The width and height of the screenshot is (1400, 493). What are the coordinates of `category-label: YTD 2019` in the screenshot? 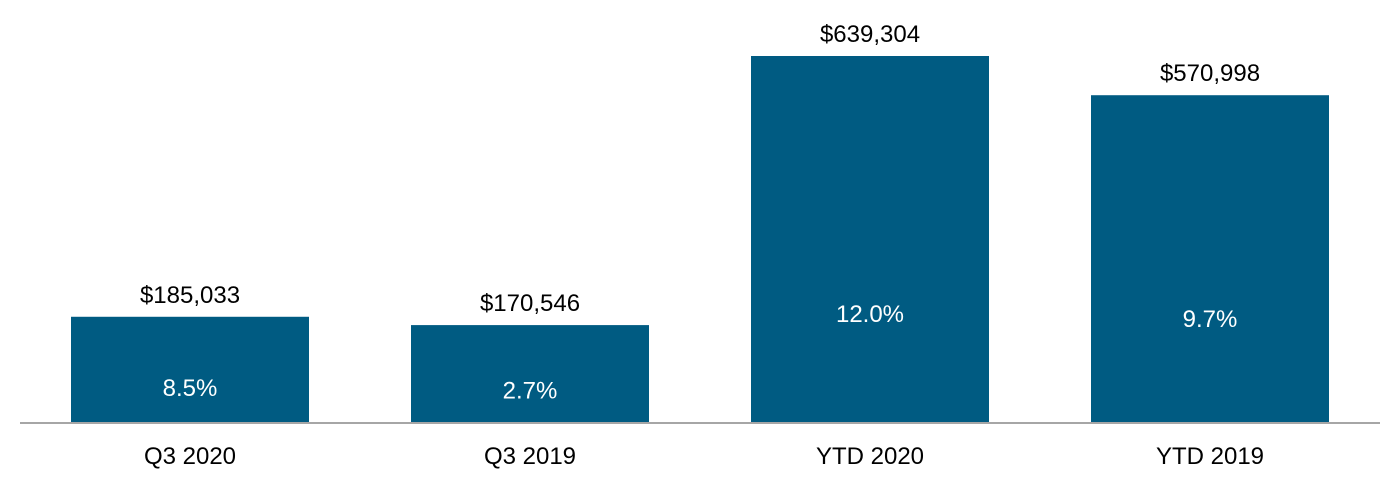 It's located at (1210, 456).